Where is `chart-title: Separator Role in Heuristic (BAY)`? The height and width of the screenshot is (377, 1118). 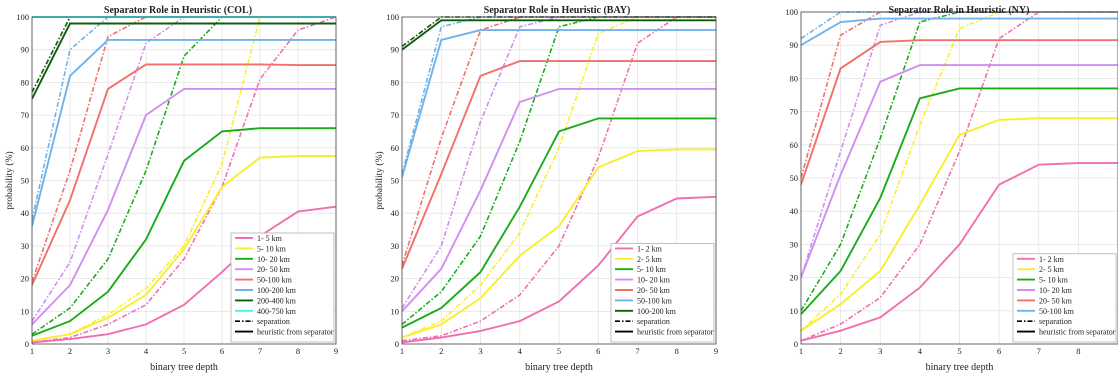 chart-title: Separator Role in Heuristic (BAY) is located at coordinates (557, 10).